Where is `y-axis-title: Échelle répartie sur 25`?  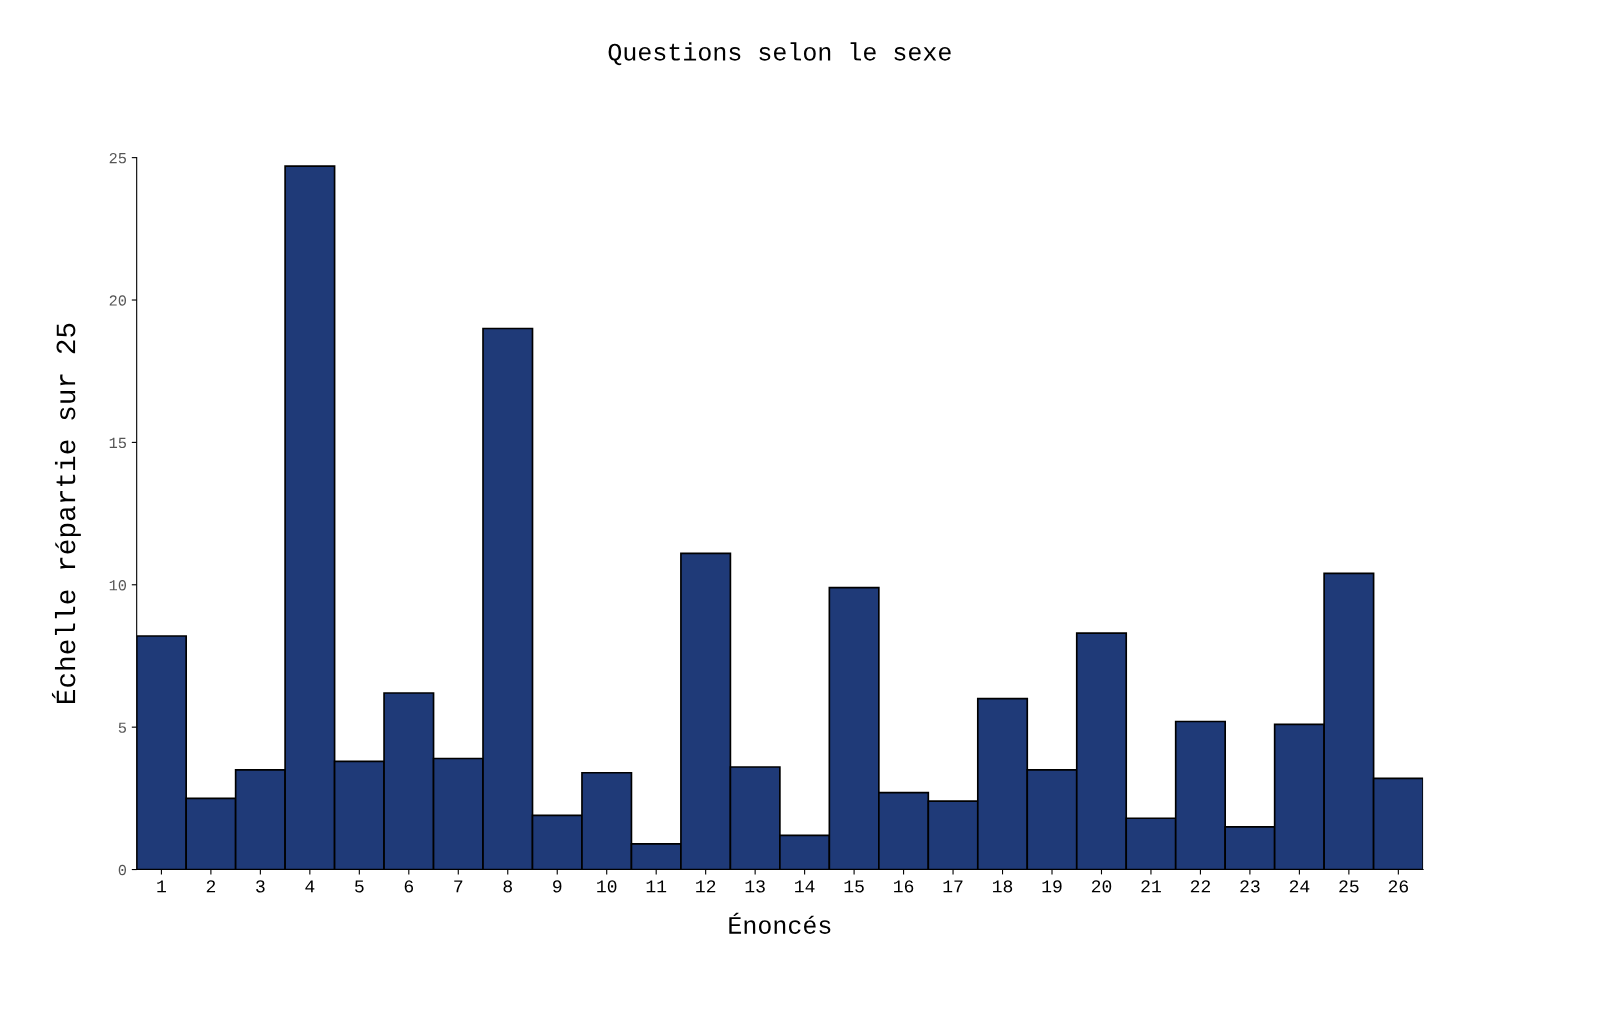
y-axis-title: Échelle répartie sur 25 is located at coordinates (66, 513).